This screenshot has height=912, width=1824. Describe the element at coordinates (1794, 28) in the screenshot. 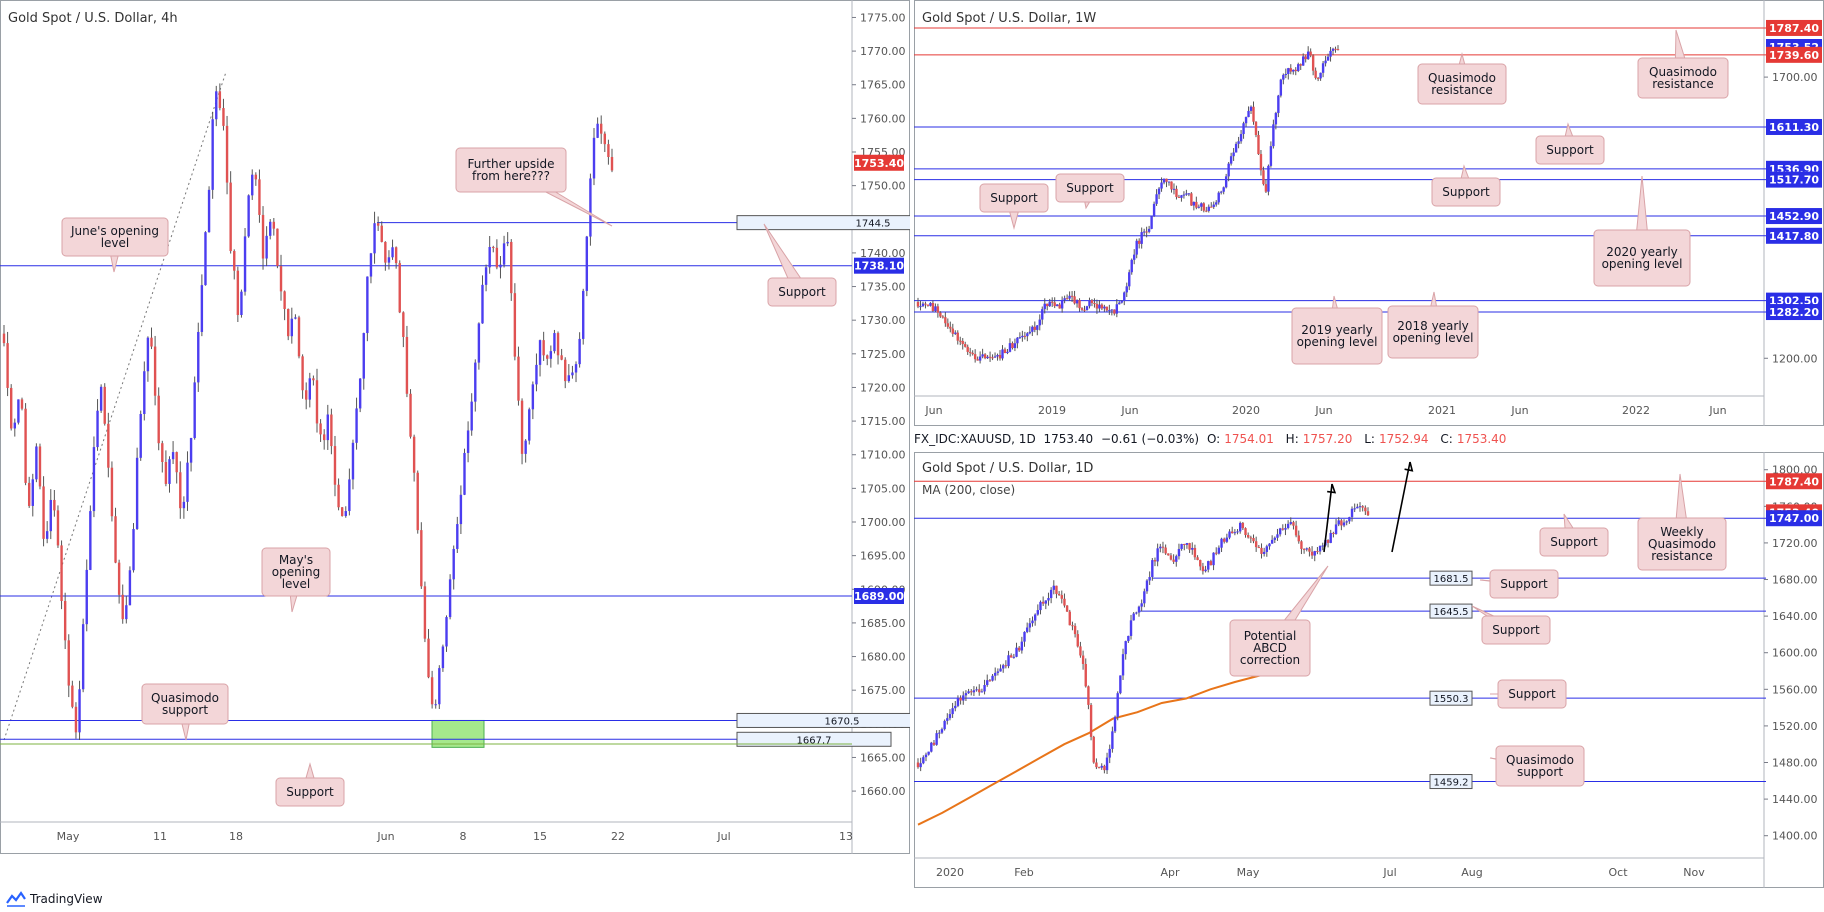

I see `price-tag-label: 1787.40` at that location.